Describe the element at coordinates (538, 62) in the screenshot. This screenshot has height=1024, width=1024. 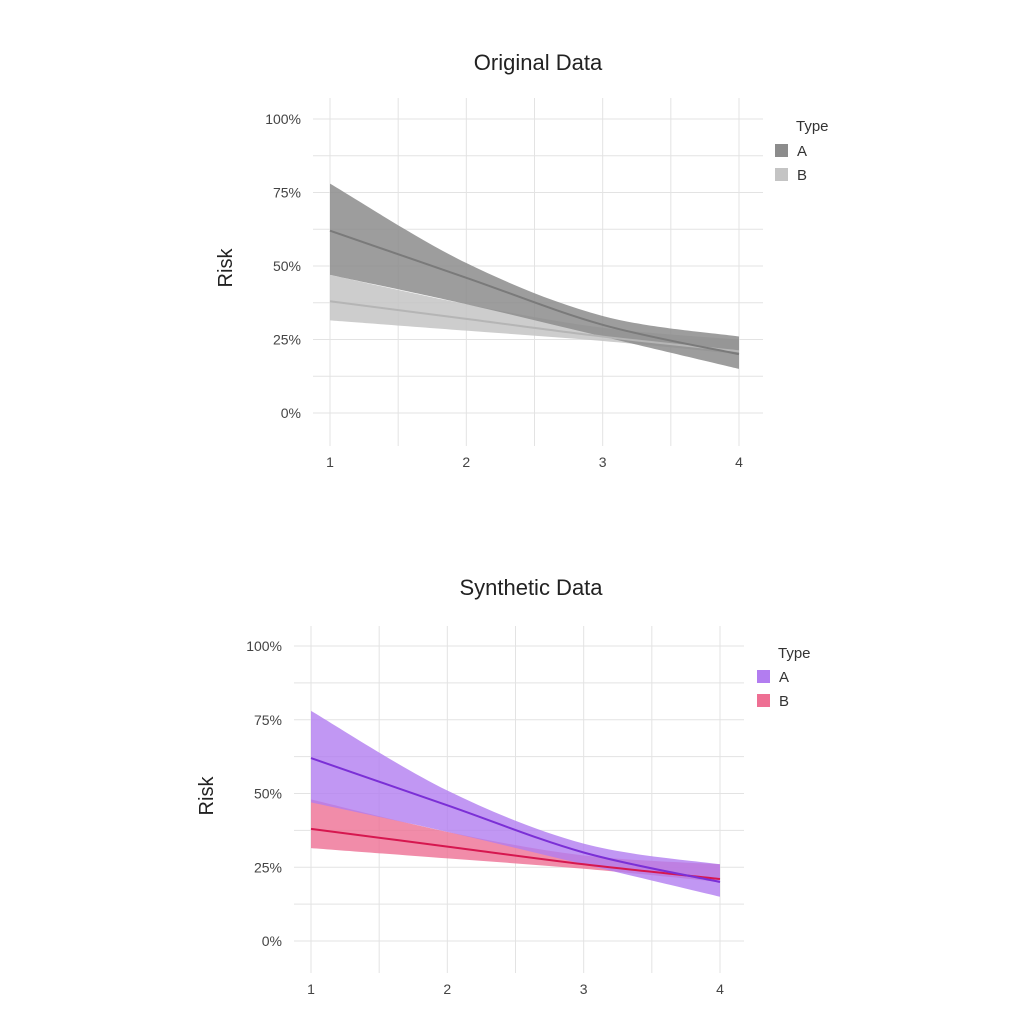
I see `chart-title: Original Data` at that location.